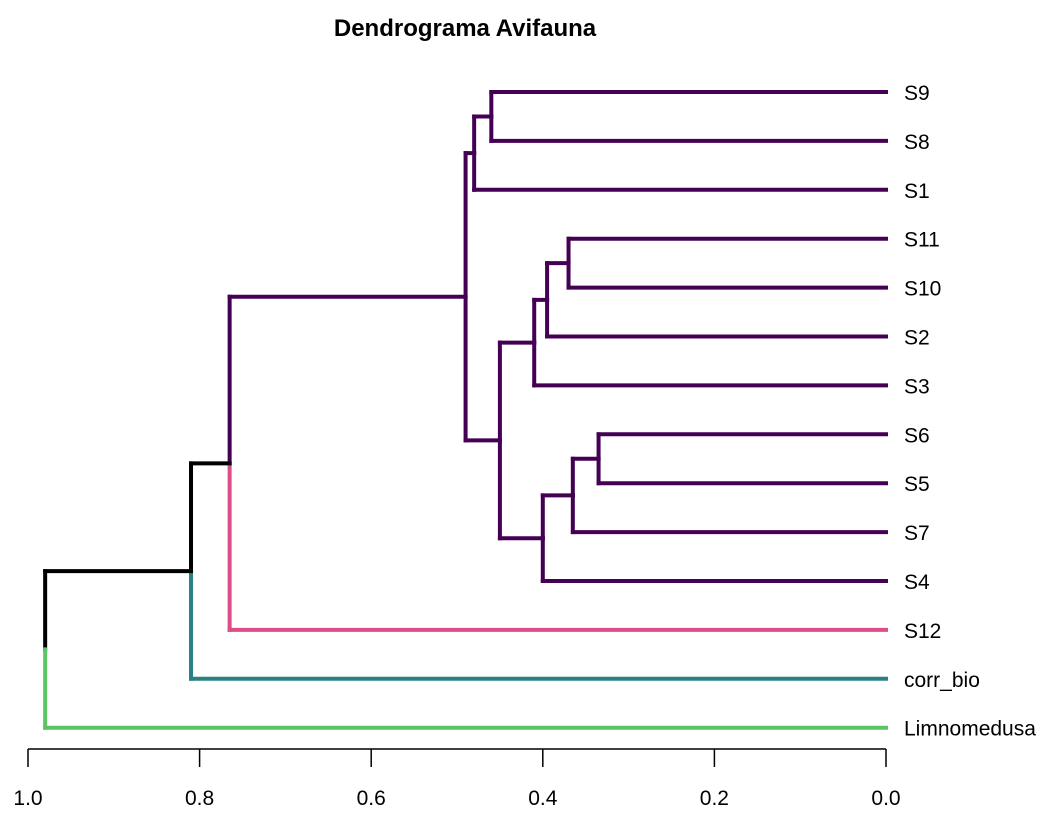 This screenshot has height=832, width=1054. I want to click on leaf-label: S3, so click(917, 386).